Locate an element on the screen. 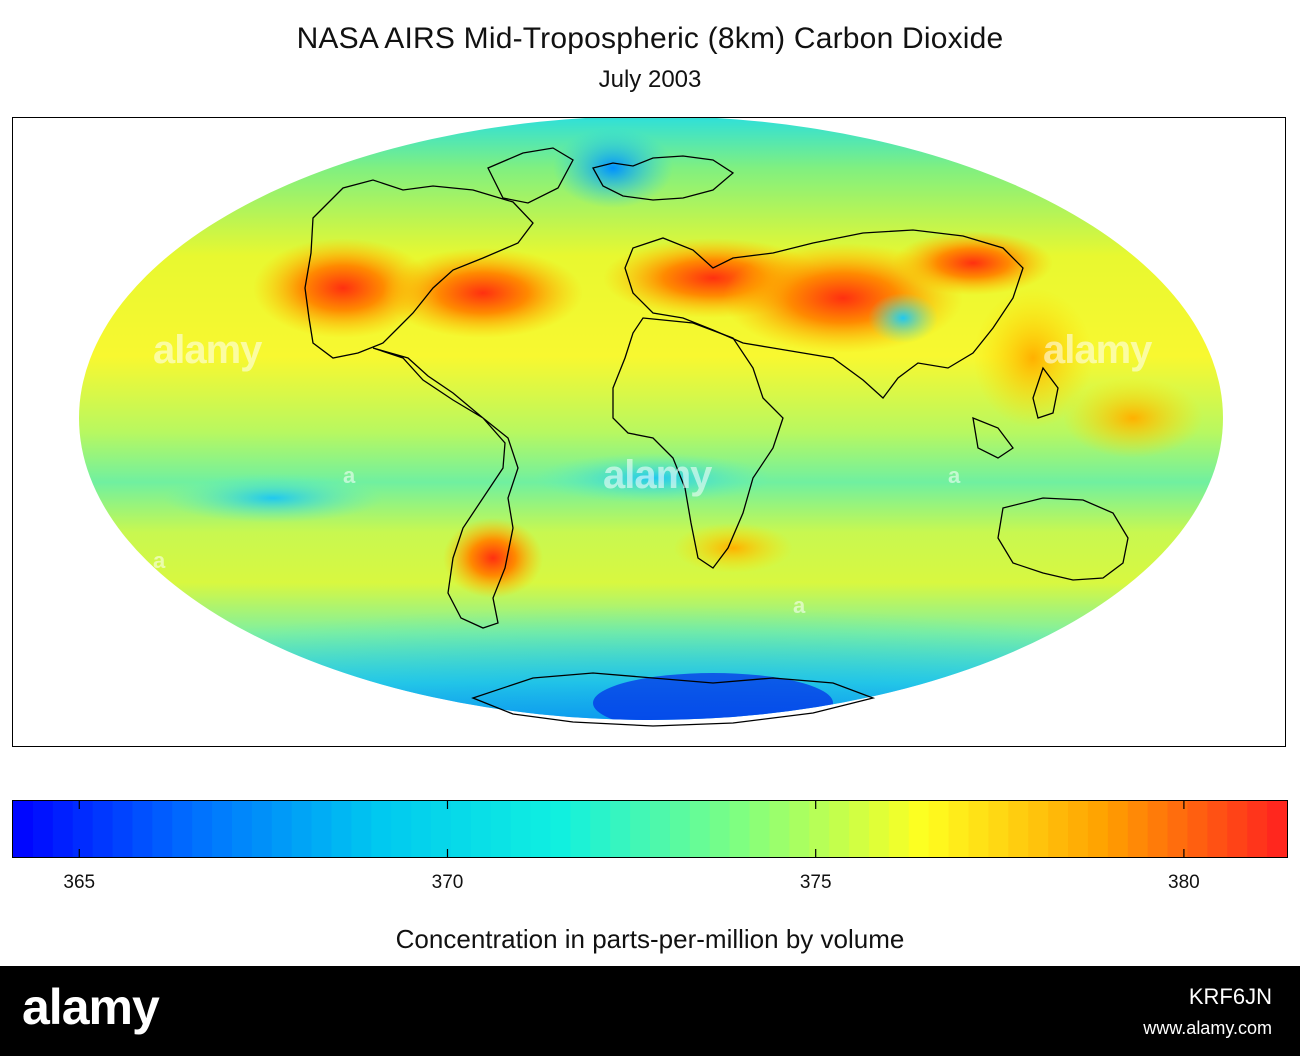 The height and width of the screenshot is (1056, 1300). figure-subtitle: July 2003 is located at coordinates (650, 79).